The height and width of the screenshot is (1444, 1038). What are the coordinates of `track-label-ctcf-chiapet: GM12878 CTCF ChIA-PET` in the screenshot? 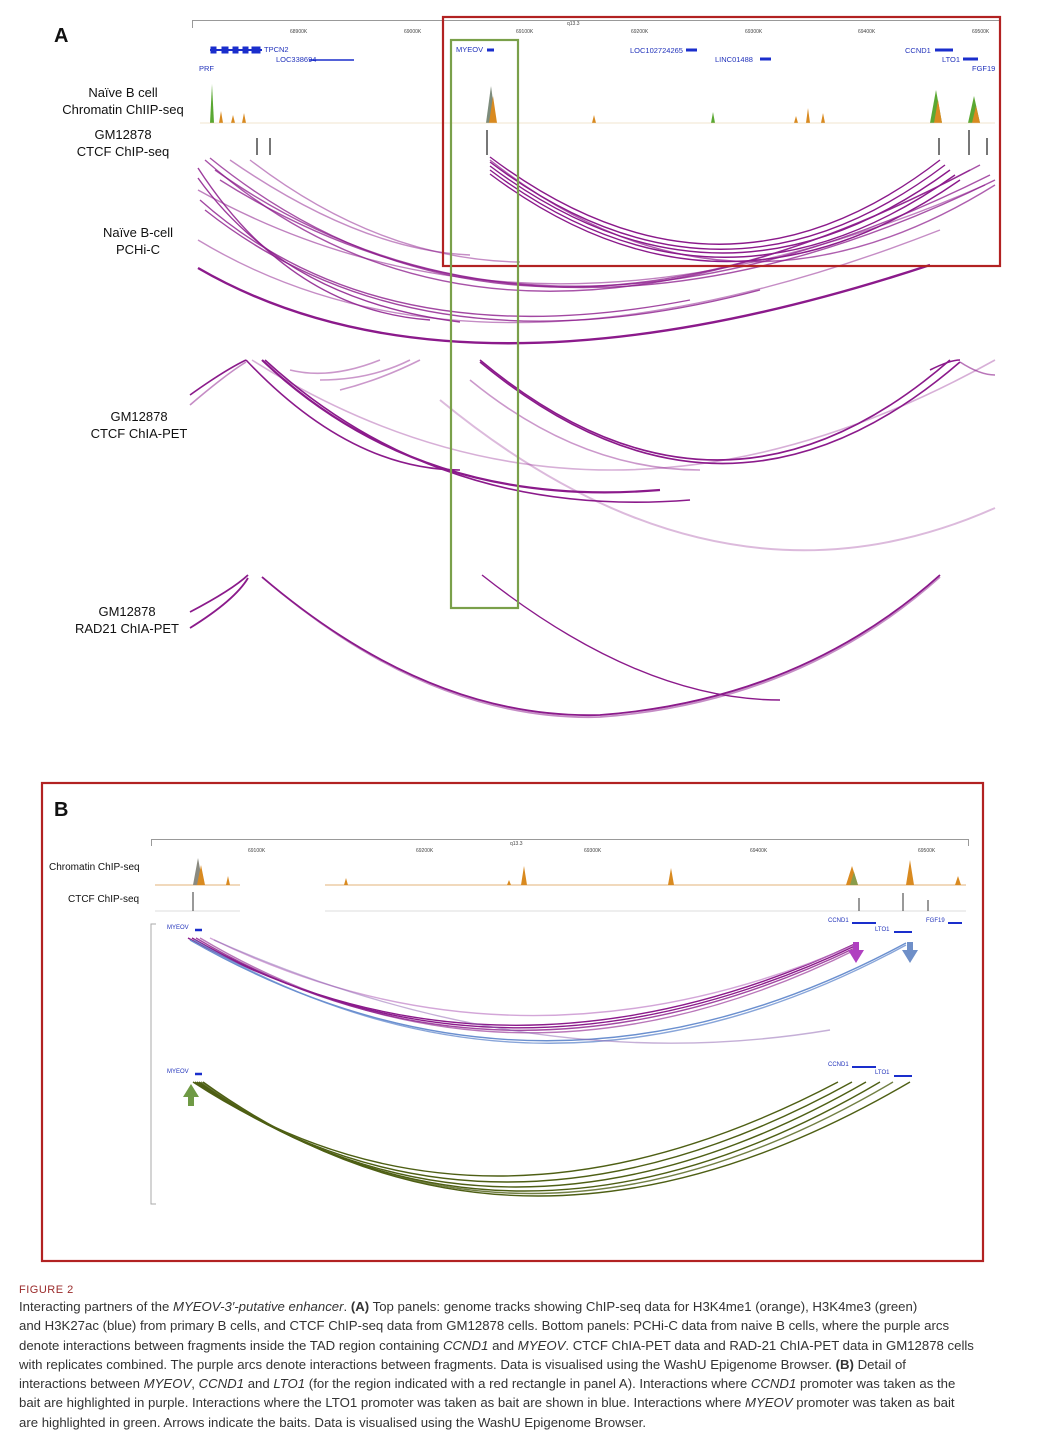 It's located at (139, 425).